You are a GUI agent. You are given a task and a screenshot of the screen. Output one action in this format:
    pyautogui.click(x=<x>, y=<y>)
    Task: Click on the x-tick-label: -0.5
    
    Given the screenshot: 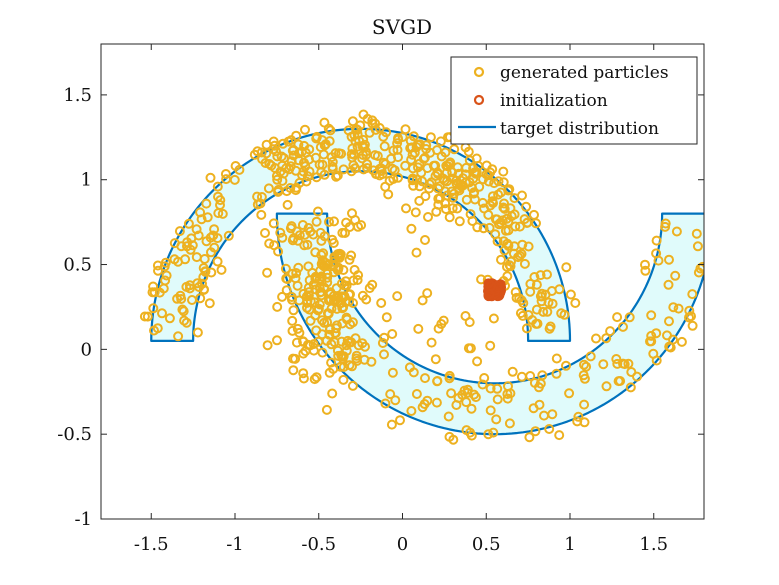 What is the action you would take?
    pyautogui.click(x=318, y=544)
    